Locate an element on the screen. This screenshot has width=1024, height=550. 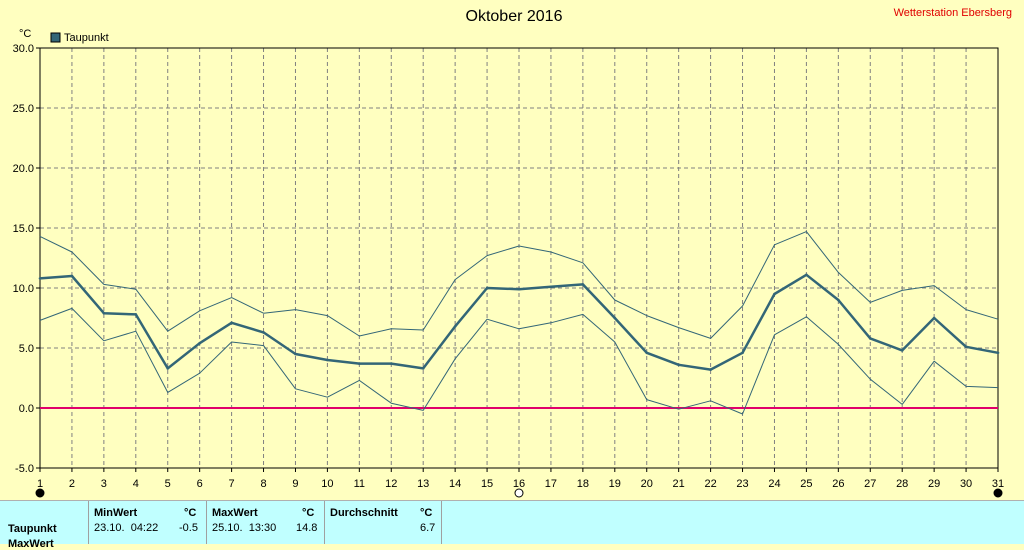
y-unit-label: °C is located at coordinates (25, 34).